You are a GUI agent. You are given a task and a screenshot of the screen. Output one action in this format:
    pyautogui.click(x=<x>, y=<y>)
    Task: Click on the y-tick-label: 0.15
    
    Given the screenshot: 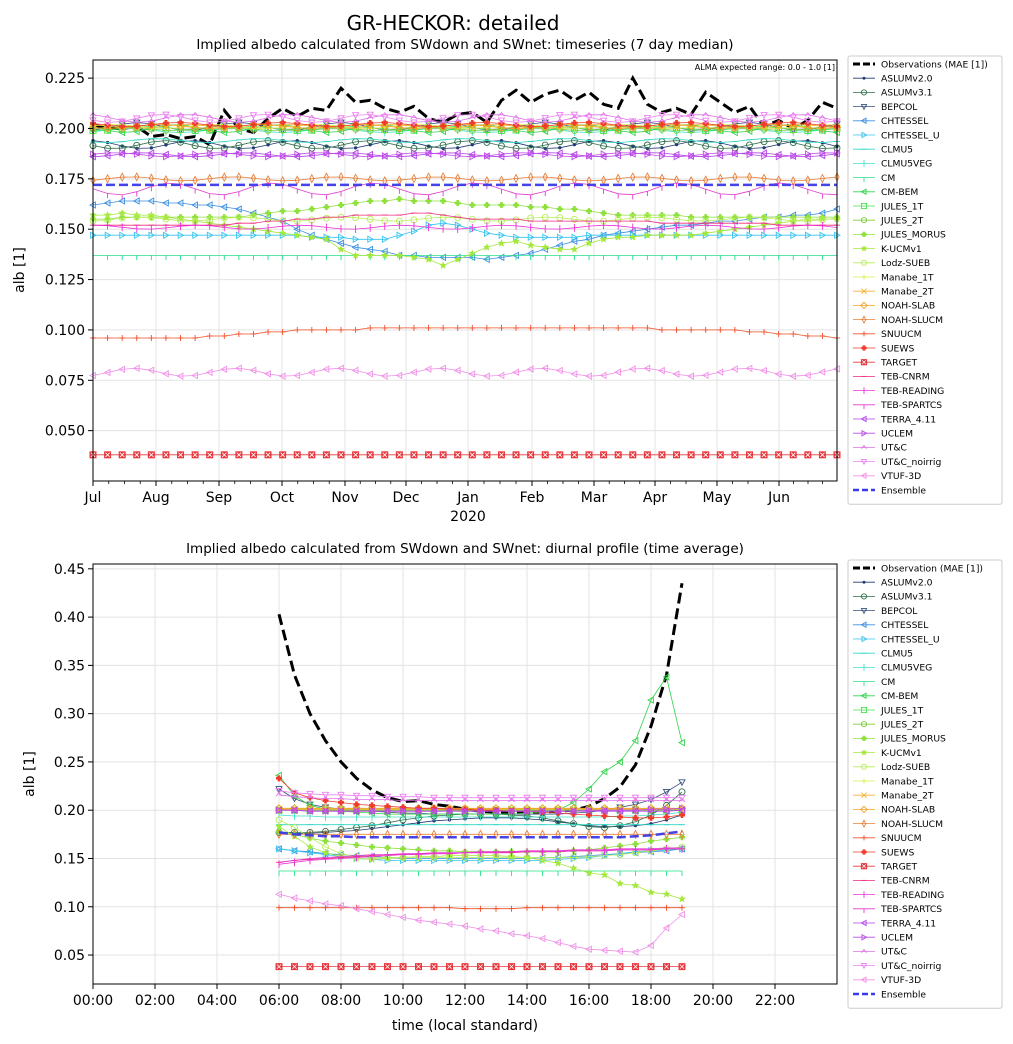 What is the action you would take?
    pyautogui.click(x=69, y=859)
    